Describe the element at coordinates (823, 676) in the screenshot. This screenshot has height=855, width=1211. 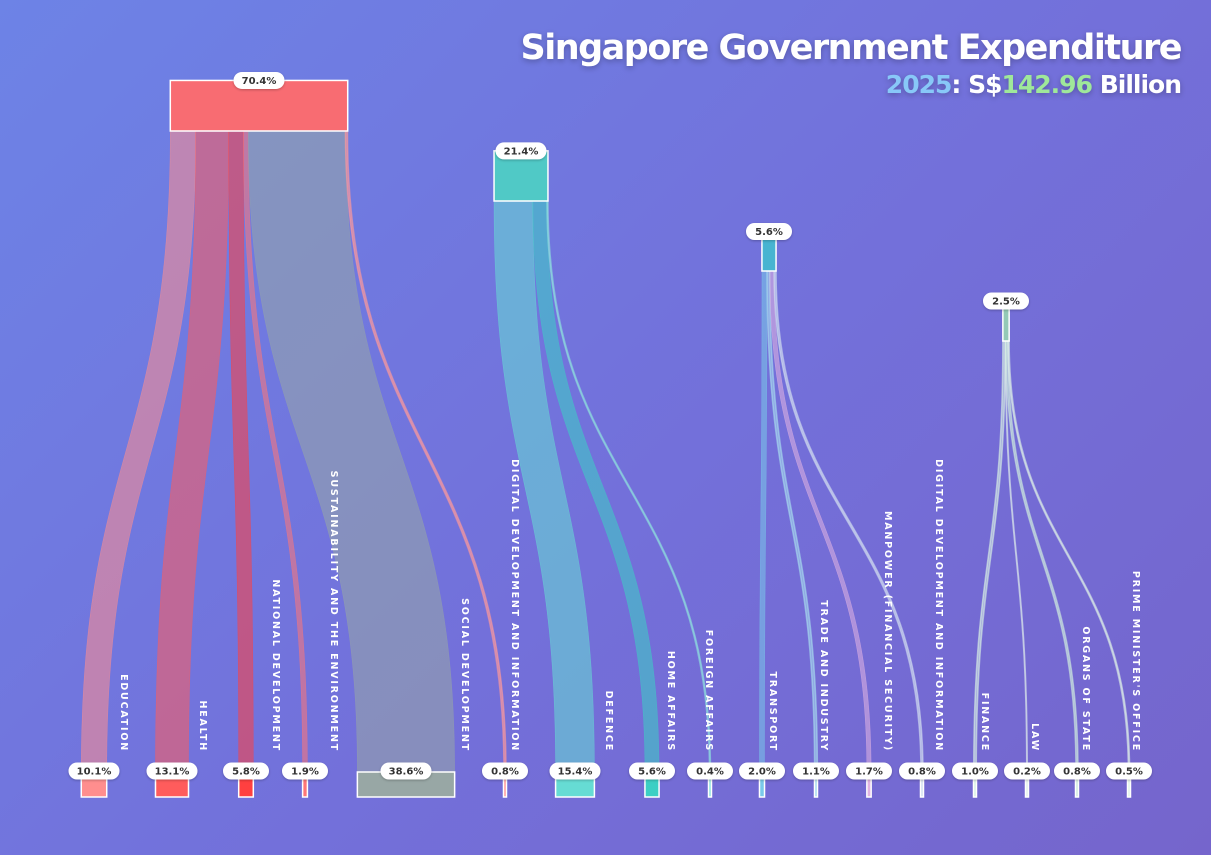
I see `category-name: TRADE AND INDUSTRY` at that location.